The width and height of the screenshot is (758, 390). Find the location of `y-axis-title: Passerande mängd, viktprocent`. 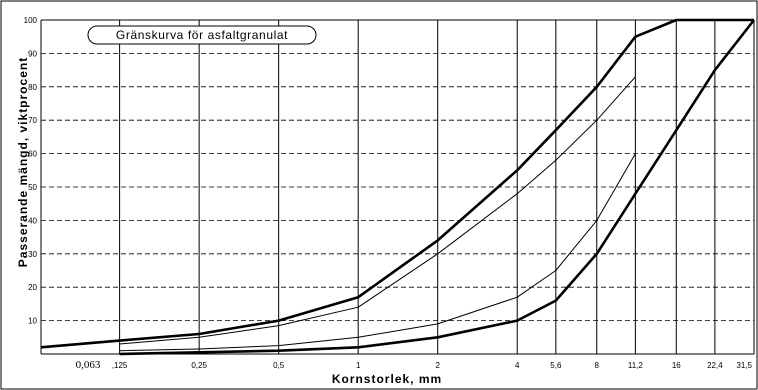

y-axis-title: Passerande mängd, viktprocent is located at coordinates (23, 162).